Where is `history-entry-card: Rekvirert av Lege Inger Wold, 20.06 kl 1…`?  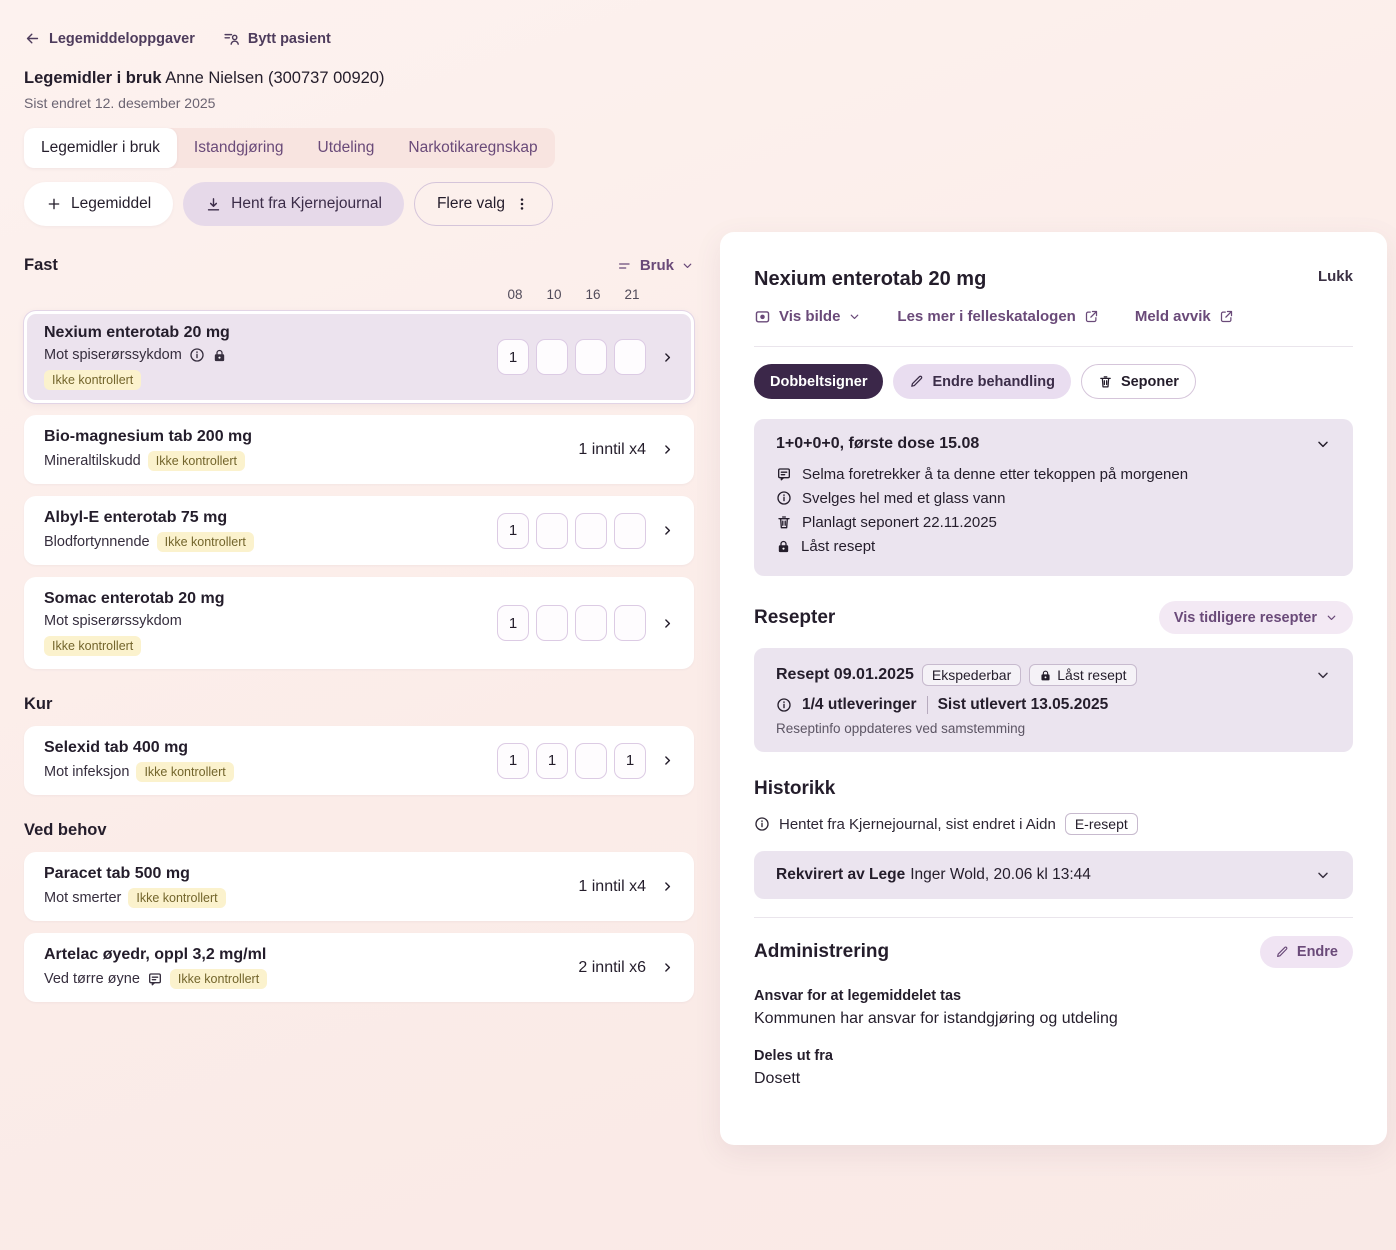
history-entry-card: Rekvirert av Lege Inger Wold, 20.06 kl 1… is located at coordinates (1053, 875).